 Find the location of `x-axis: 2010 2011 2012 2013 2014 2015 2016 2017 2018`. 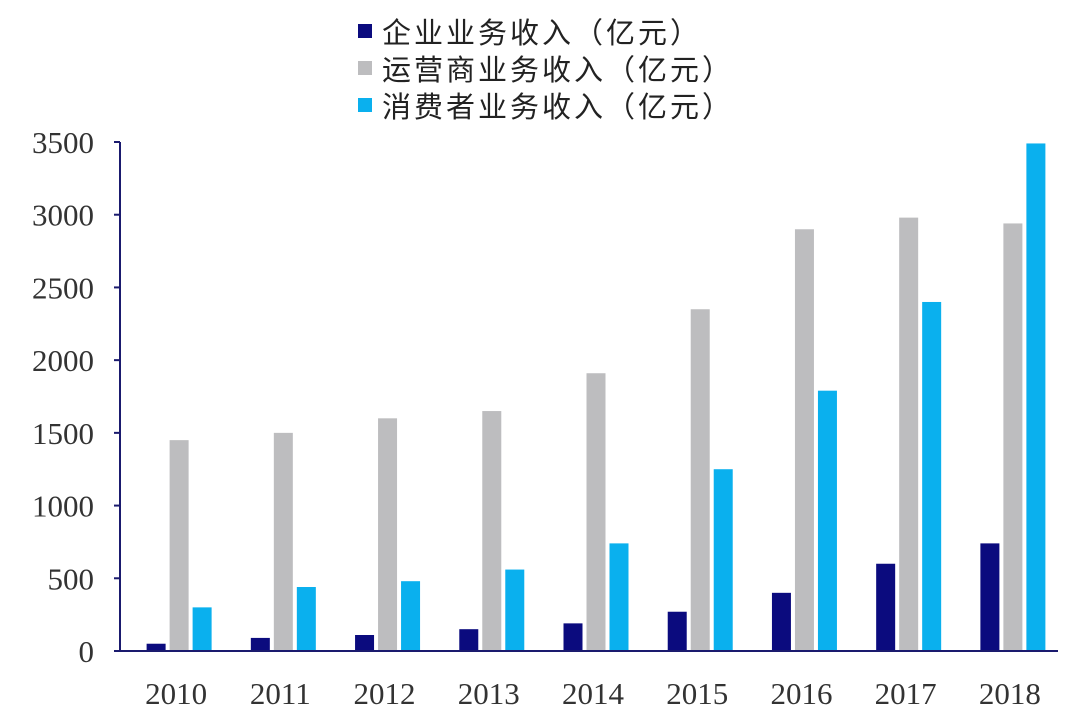

x-axis: 2010 2011 2012 2013 2014 2015 2016 2017 2018 is located at coordinates (589, 680).